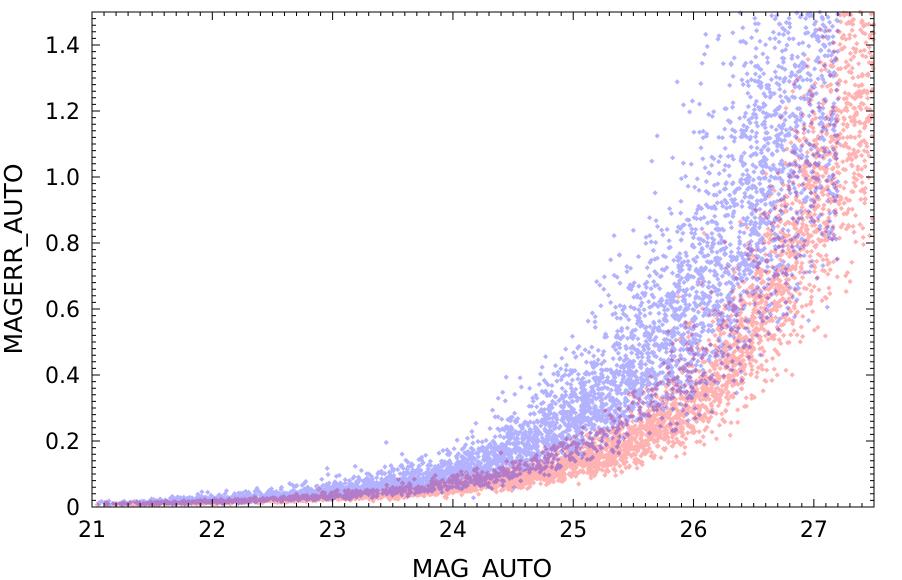 The image size is (902, 580). Describe the element at coordinates (92, 530) in the screenshot. I see `x-tick-label: 21` at that location.